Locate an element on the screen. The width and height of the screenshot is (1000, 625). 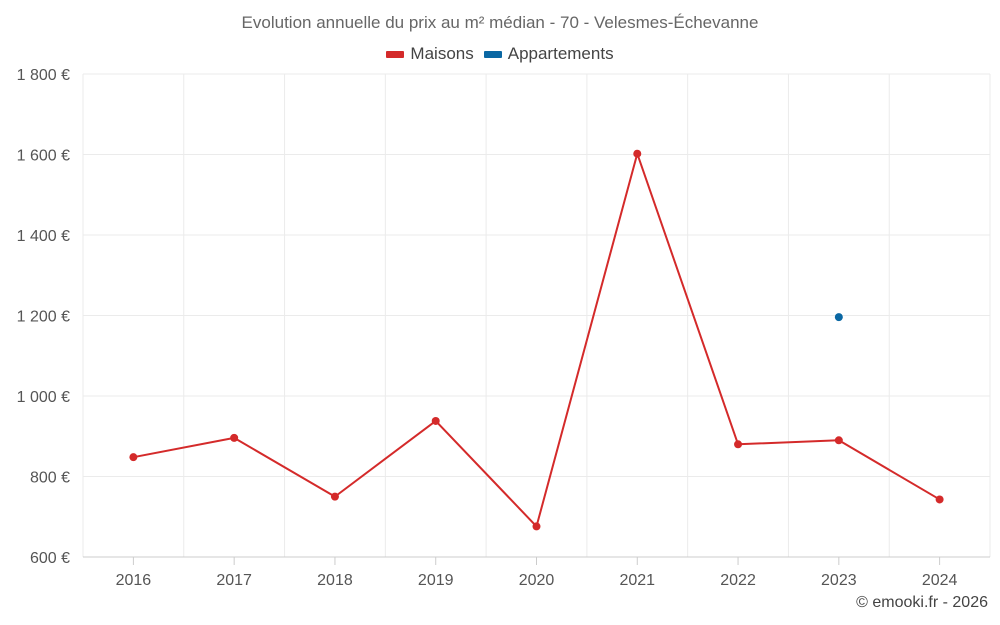
legend-label-maisons: Maisons is located at coordinates (442, 53).